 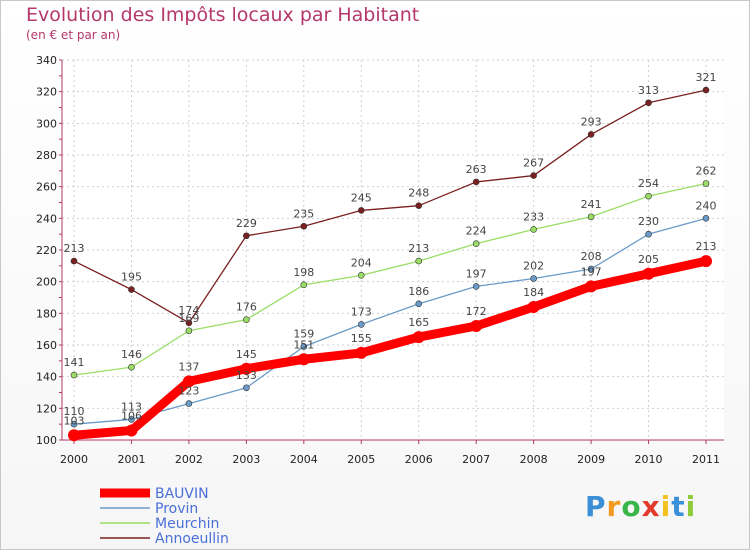 I want to click on data-label-bauvin: 151, so click(x=303, y=344).